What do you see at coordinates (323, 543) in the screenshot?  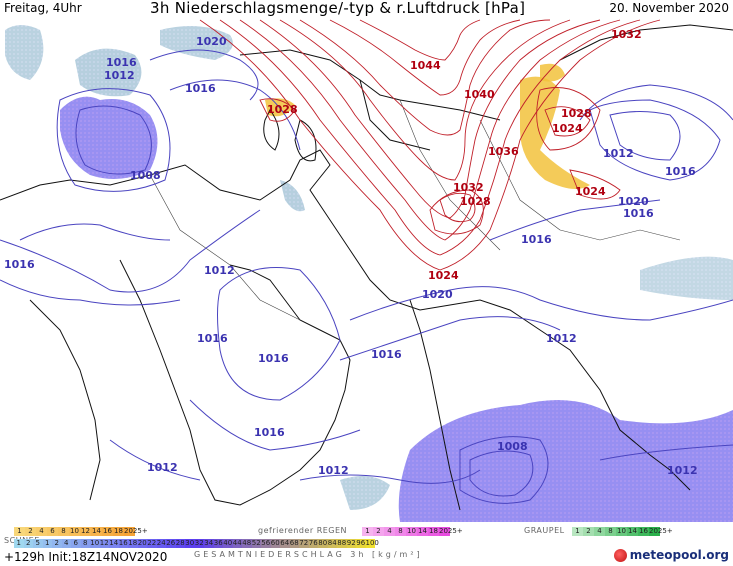 I see `legend-swatch: 80` at bounding box center [323, 543].